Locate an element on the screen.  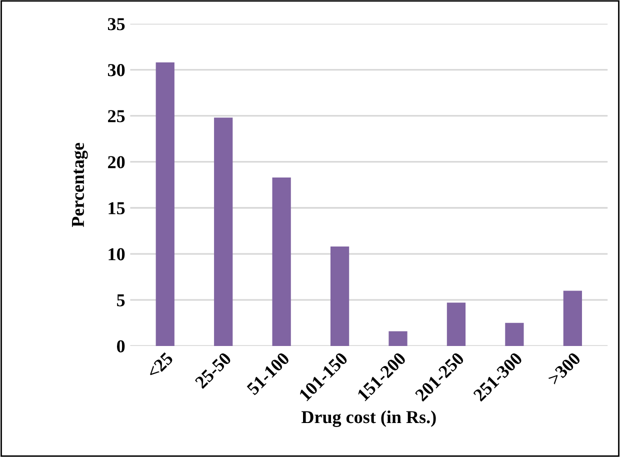
y-tick-label: 20 is located at coordinates (116, 162).